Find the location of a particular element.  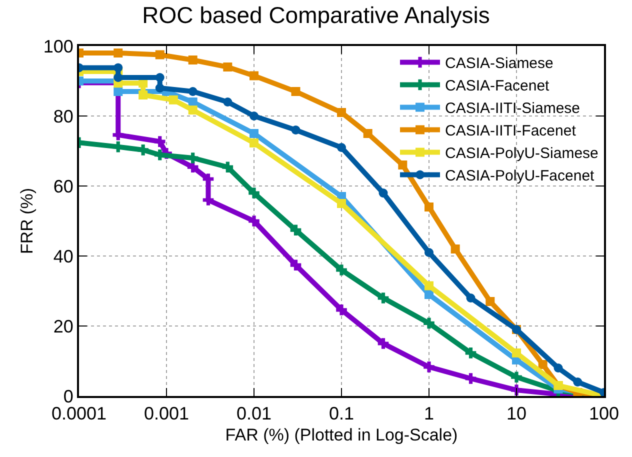

x-tick-label: 10 is located at coordinates (516, 414).